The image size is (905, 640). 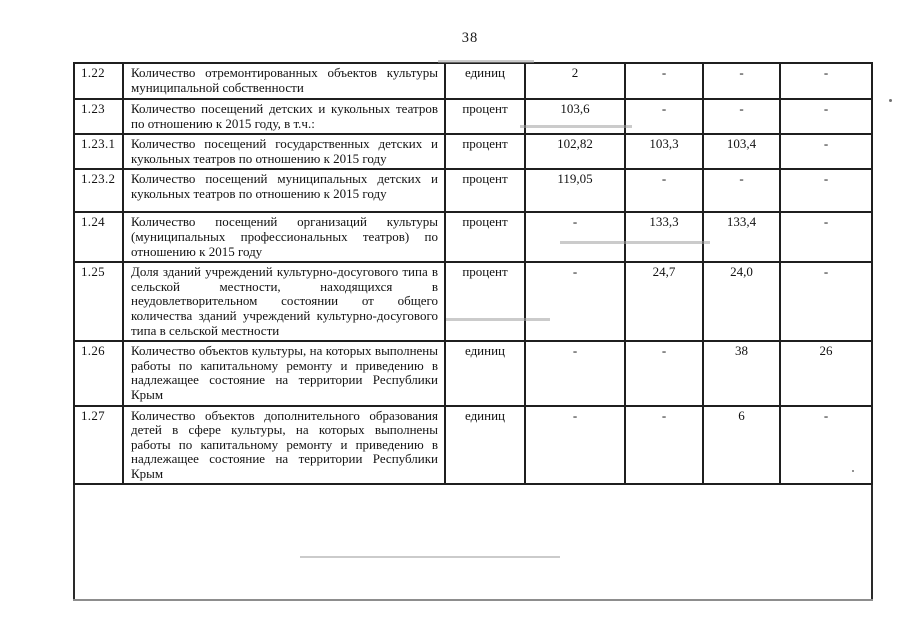 What do you see at coordinates (98, 237) in the screenshot?
I see `row-number-cell: 1.24` at bounding box center [98, 237].